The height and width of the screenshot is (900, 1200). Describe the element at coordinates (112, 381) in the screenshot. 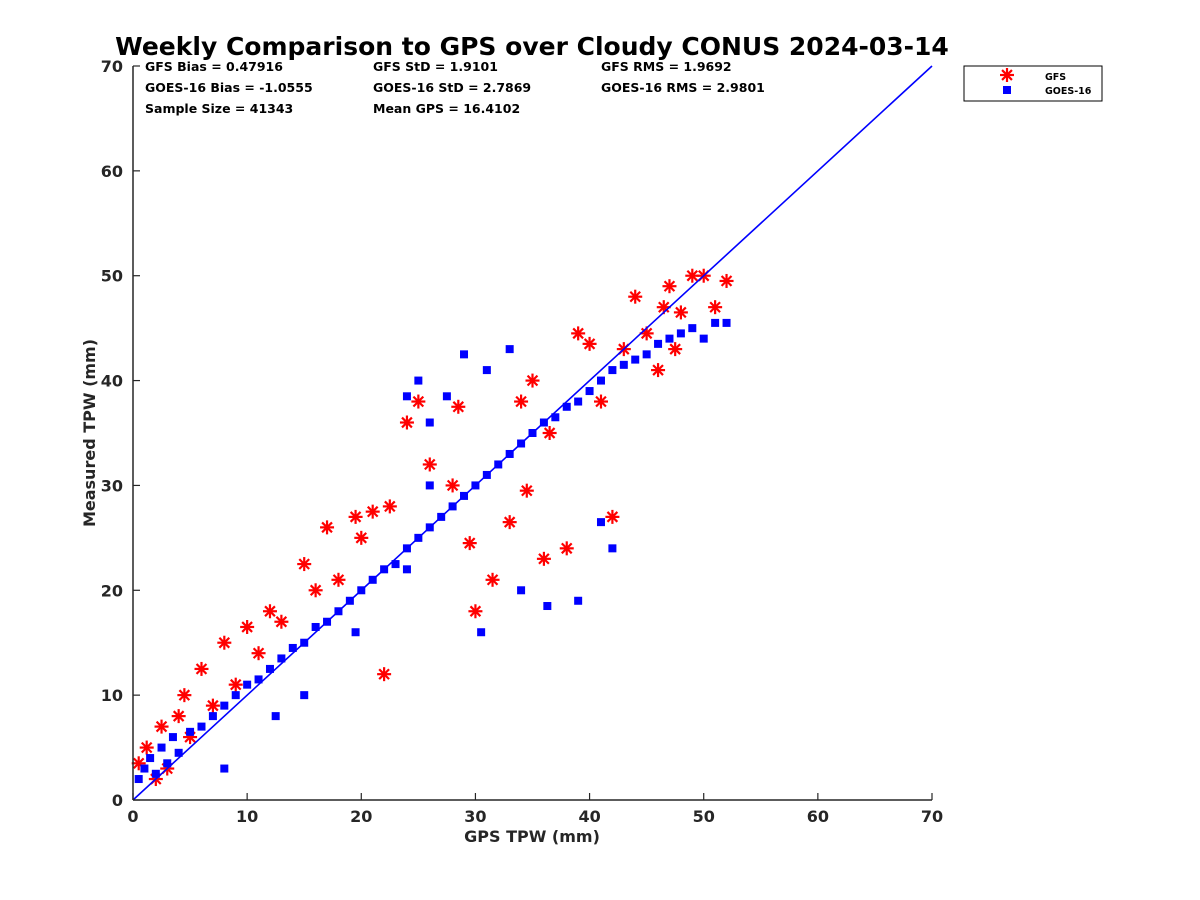

I see `y-tick-label: 40` at that location.